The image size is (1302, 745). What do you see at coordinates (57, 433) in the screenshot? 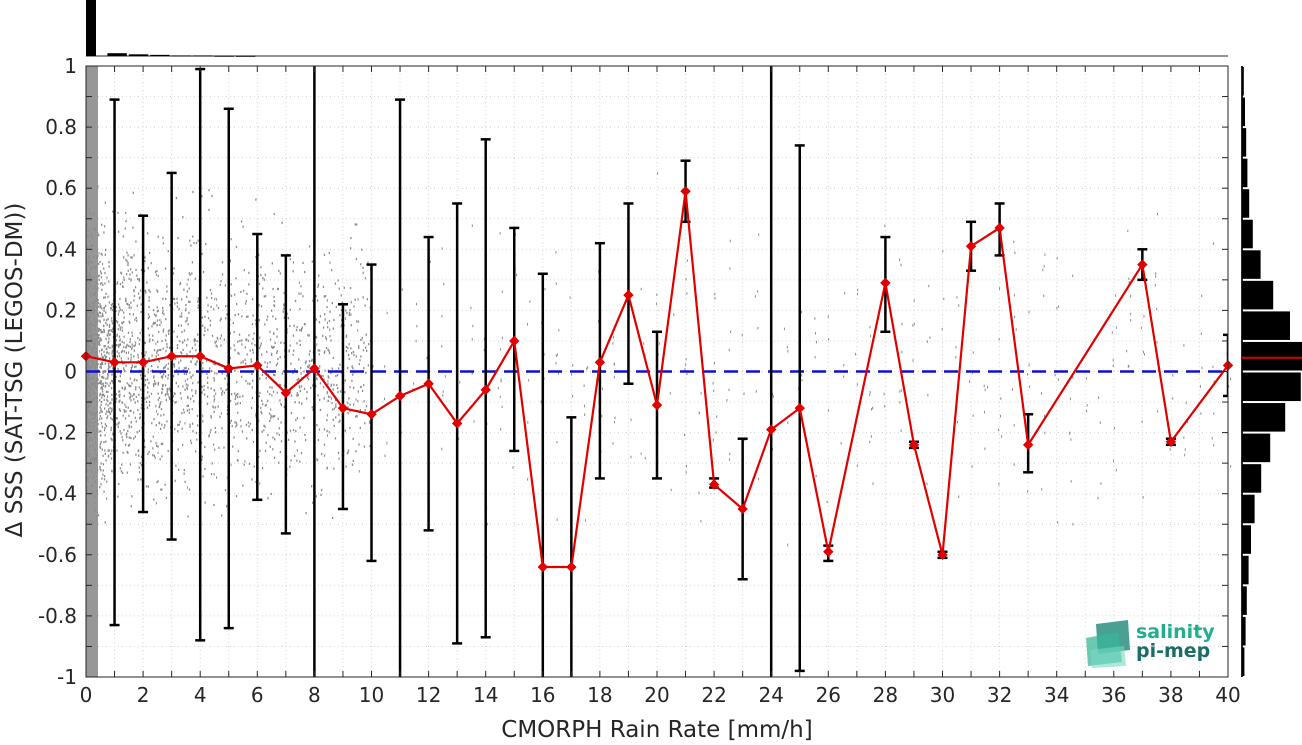
I see `y-tick-label: -0.2` at bounding box center [57, 433].